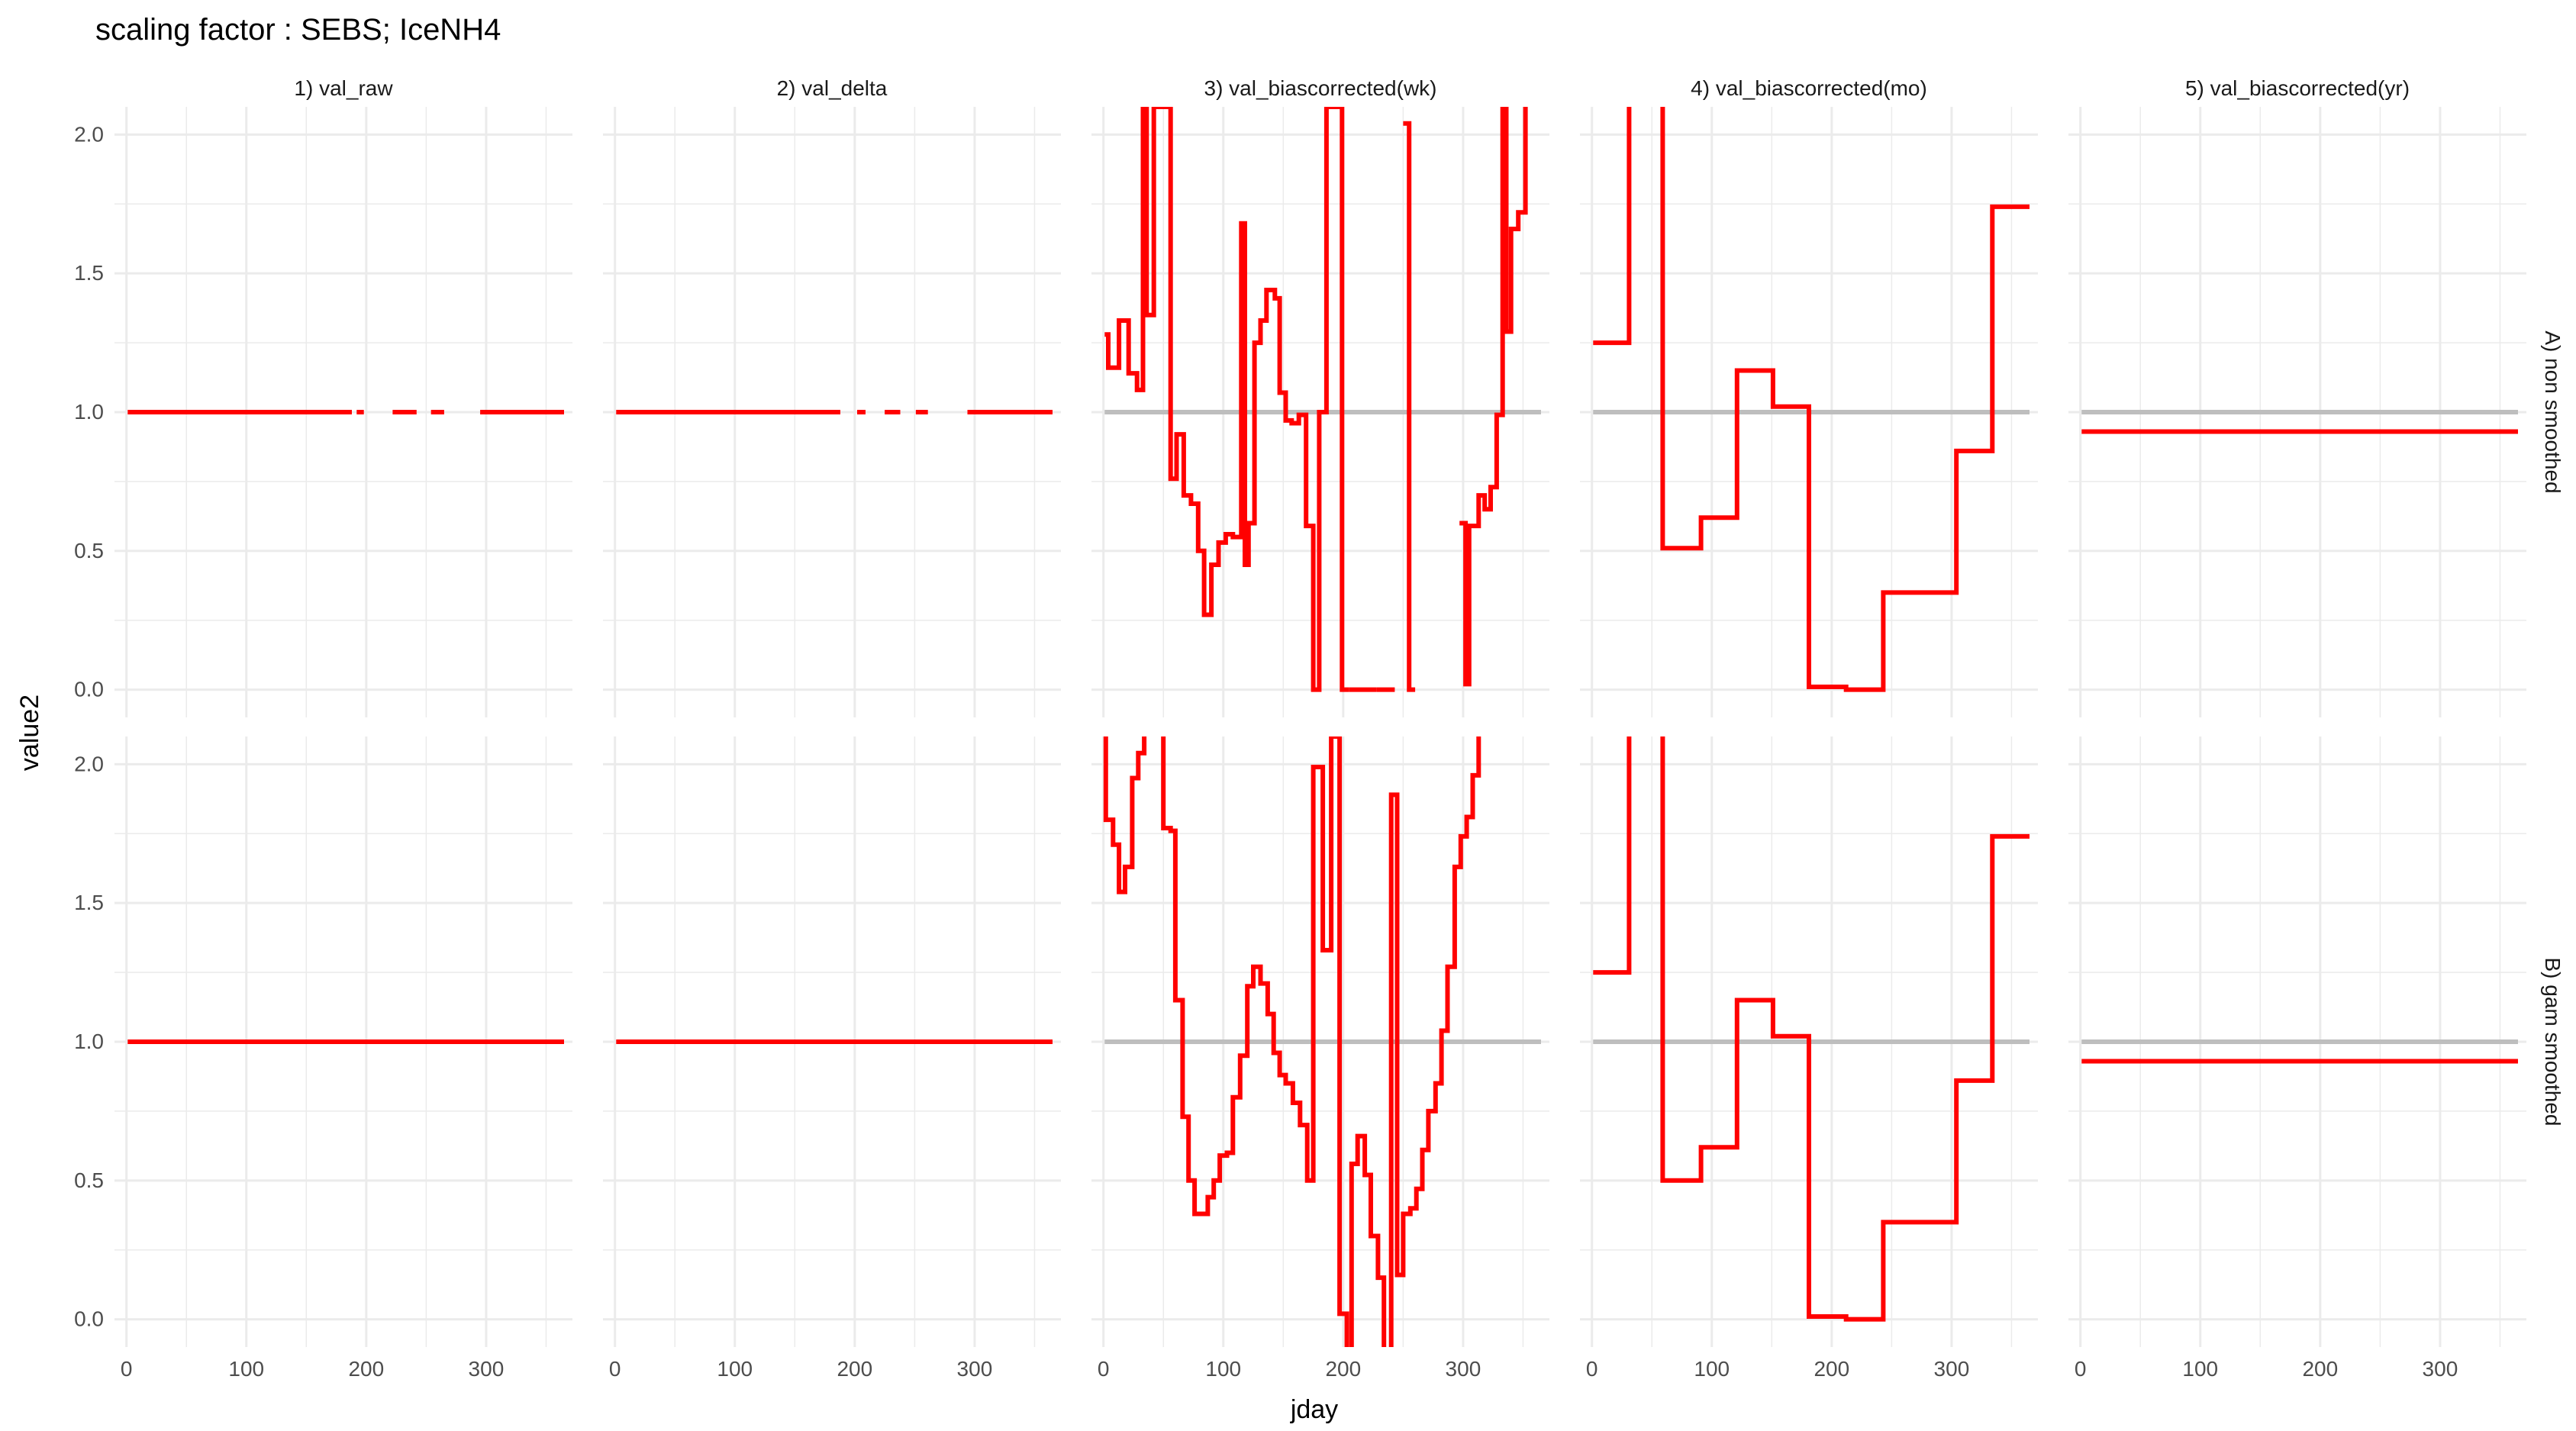 This screenshot has width=2576, height=1431. I want to click on x-axis-title: jday, so click(1314, 1409).